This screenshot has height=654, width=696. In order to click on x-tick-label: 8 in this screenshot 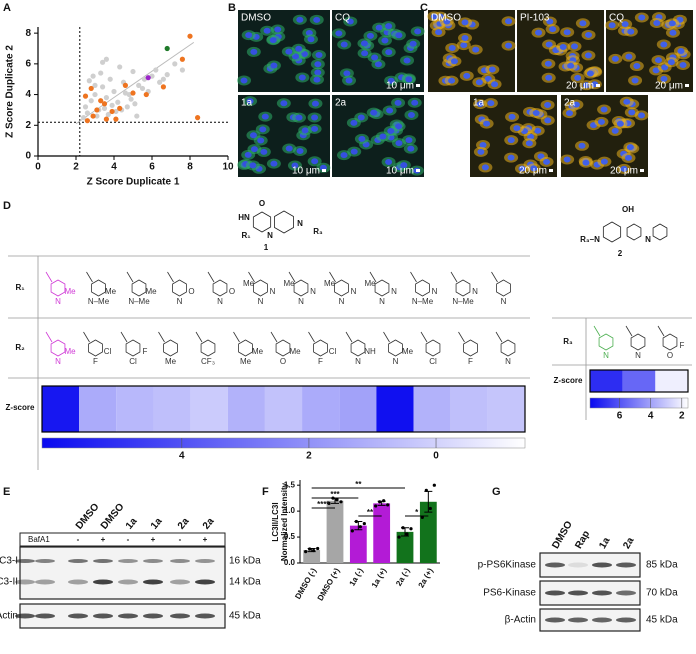, I will do `click(190, 167)`.